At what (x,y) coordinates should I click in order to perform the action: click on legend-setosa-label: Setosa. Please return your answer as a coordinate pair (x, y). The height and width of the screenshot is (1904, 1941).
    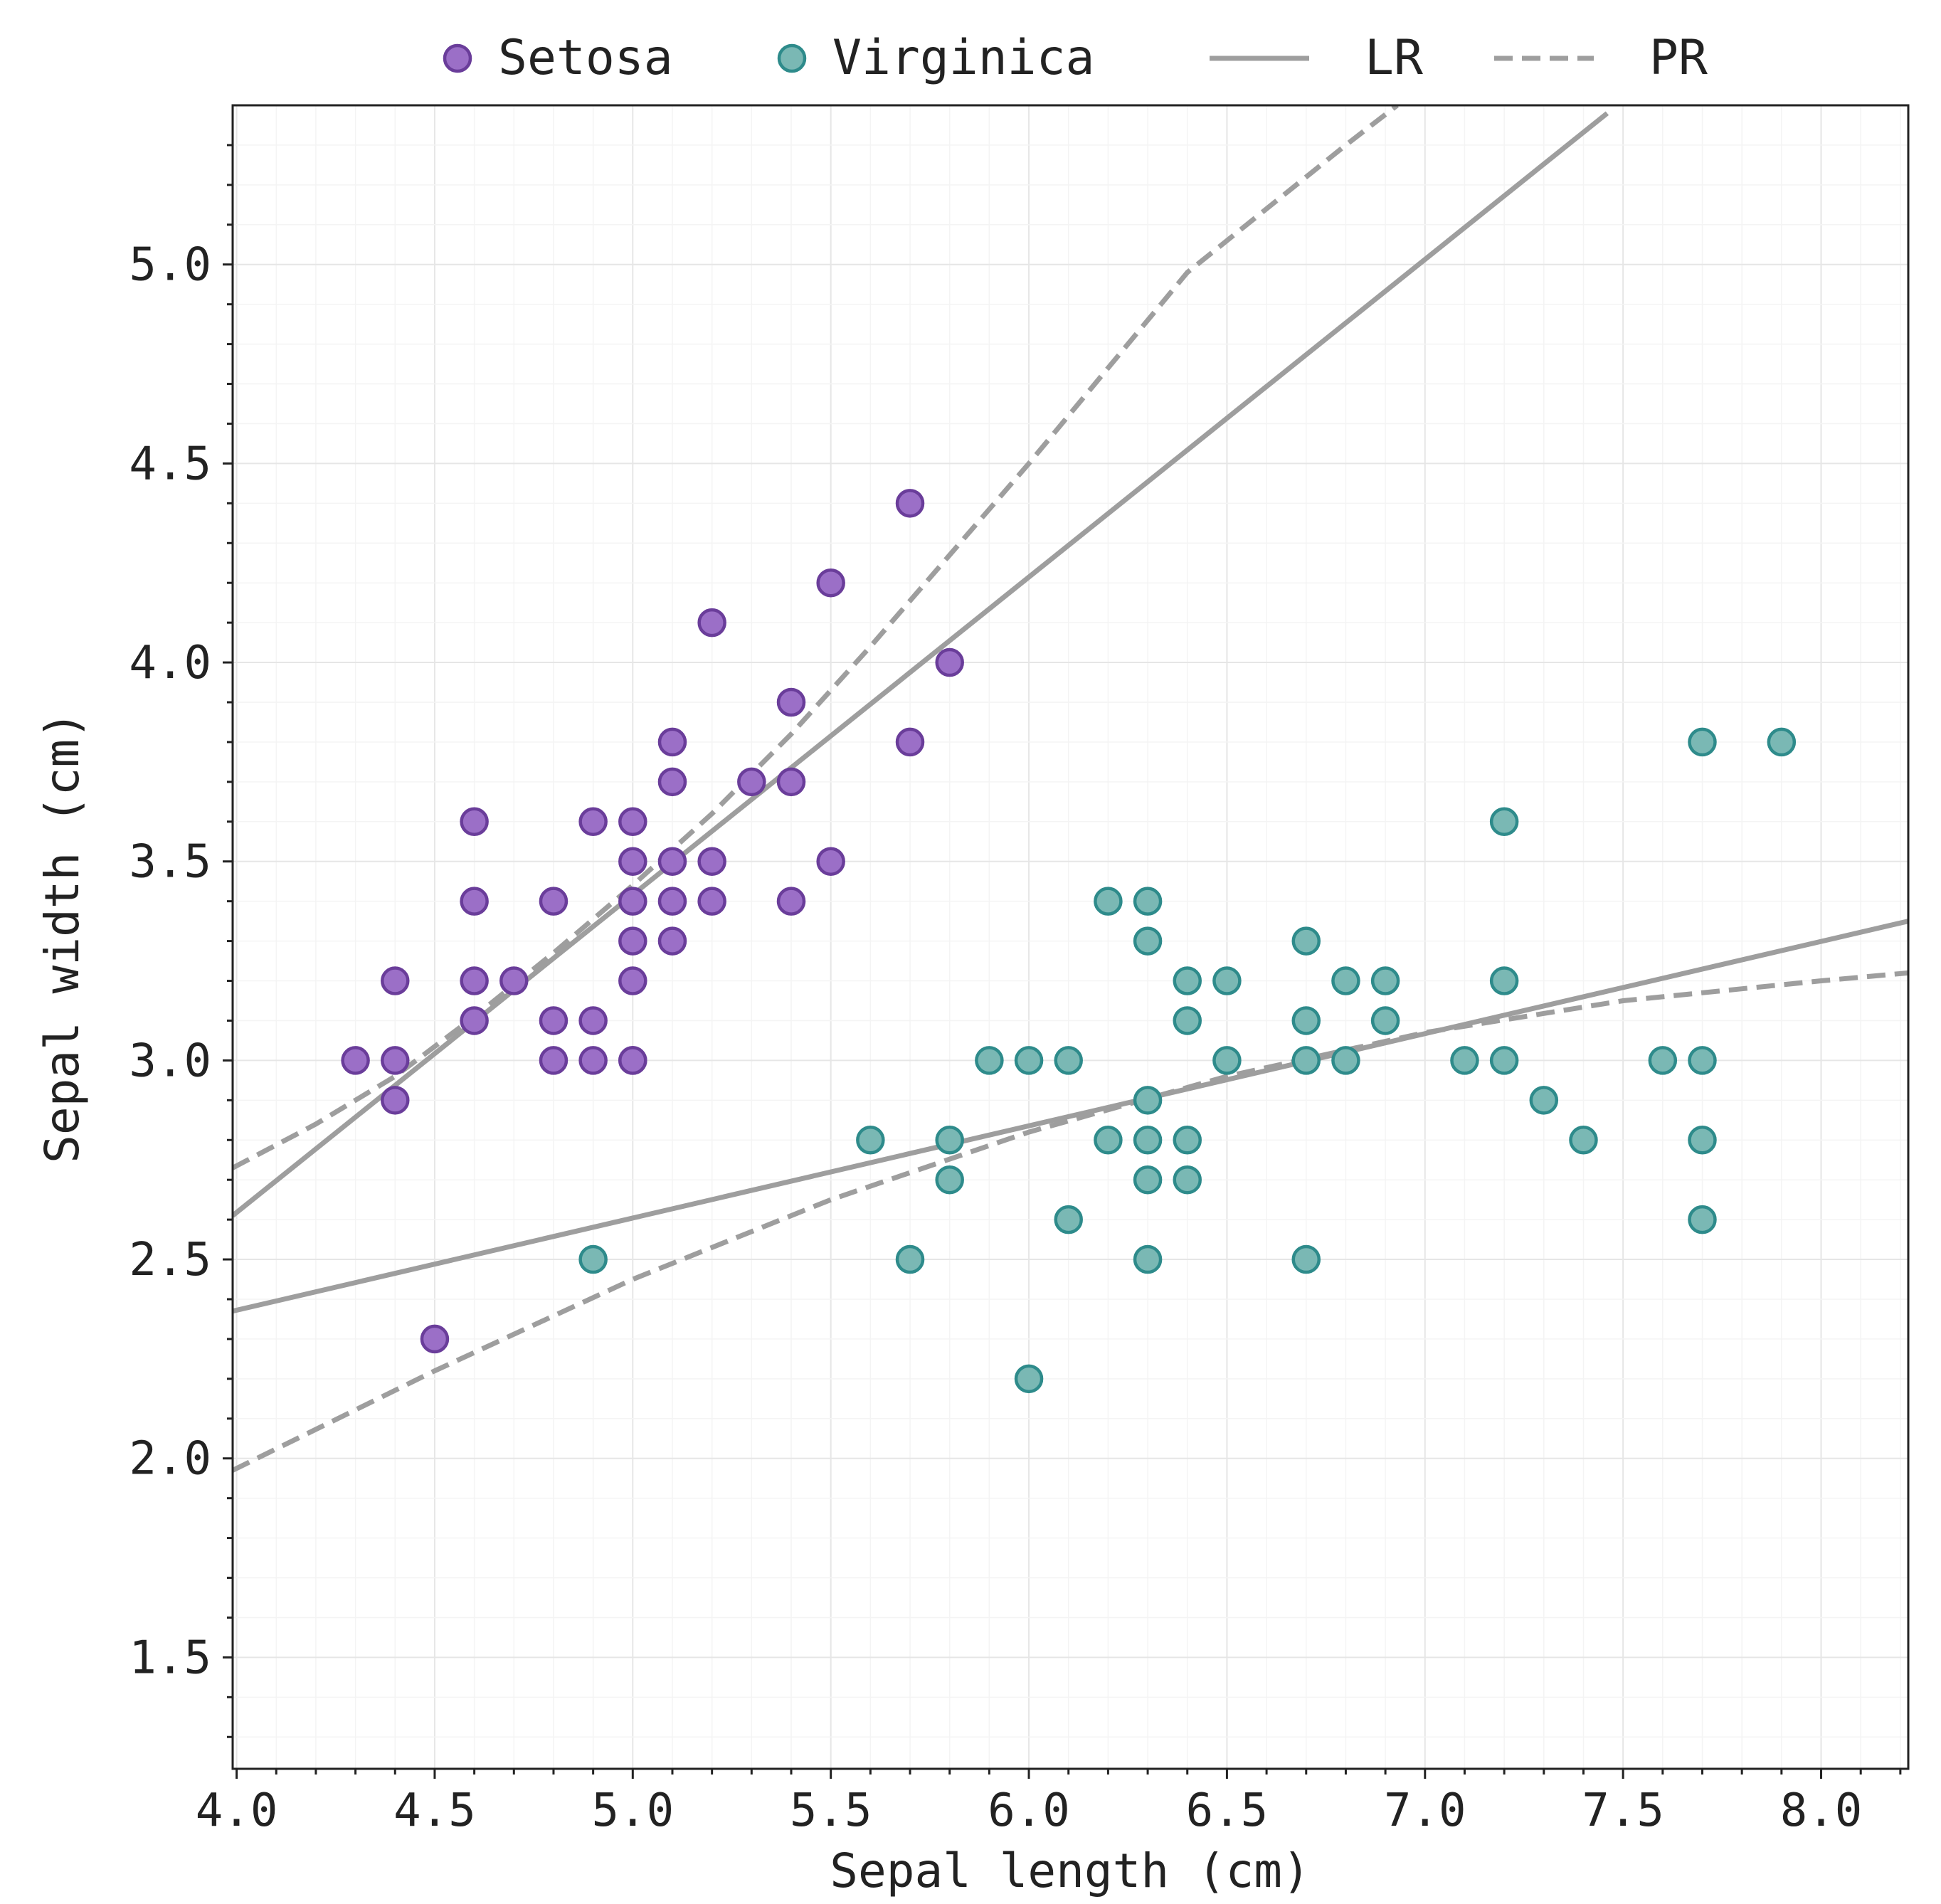
    Looking at the image, I should click on (585, 58).